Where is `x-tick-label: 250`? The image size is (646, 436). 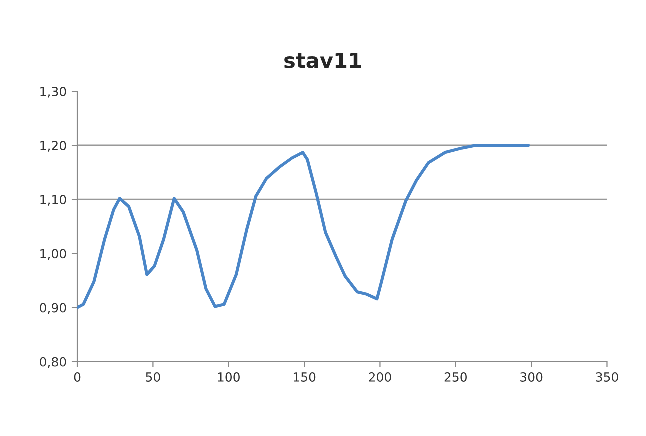
x-tick-label: 250 is located at coordinates (455, 377).